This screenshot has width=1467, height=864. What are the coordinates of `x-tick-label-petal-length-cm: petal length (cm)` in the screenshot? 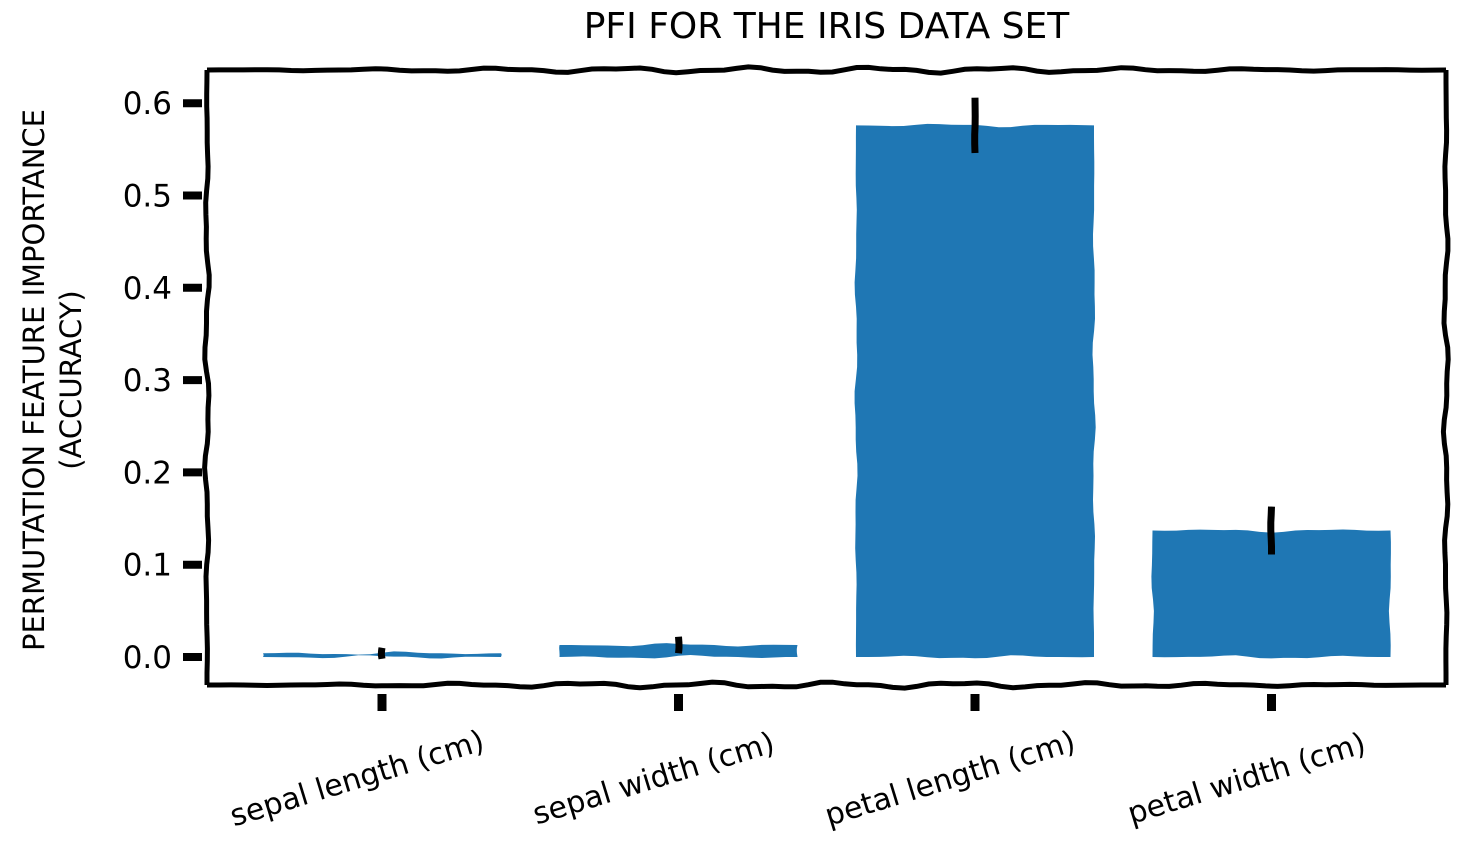 It's located at (950, 778).